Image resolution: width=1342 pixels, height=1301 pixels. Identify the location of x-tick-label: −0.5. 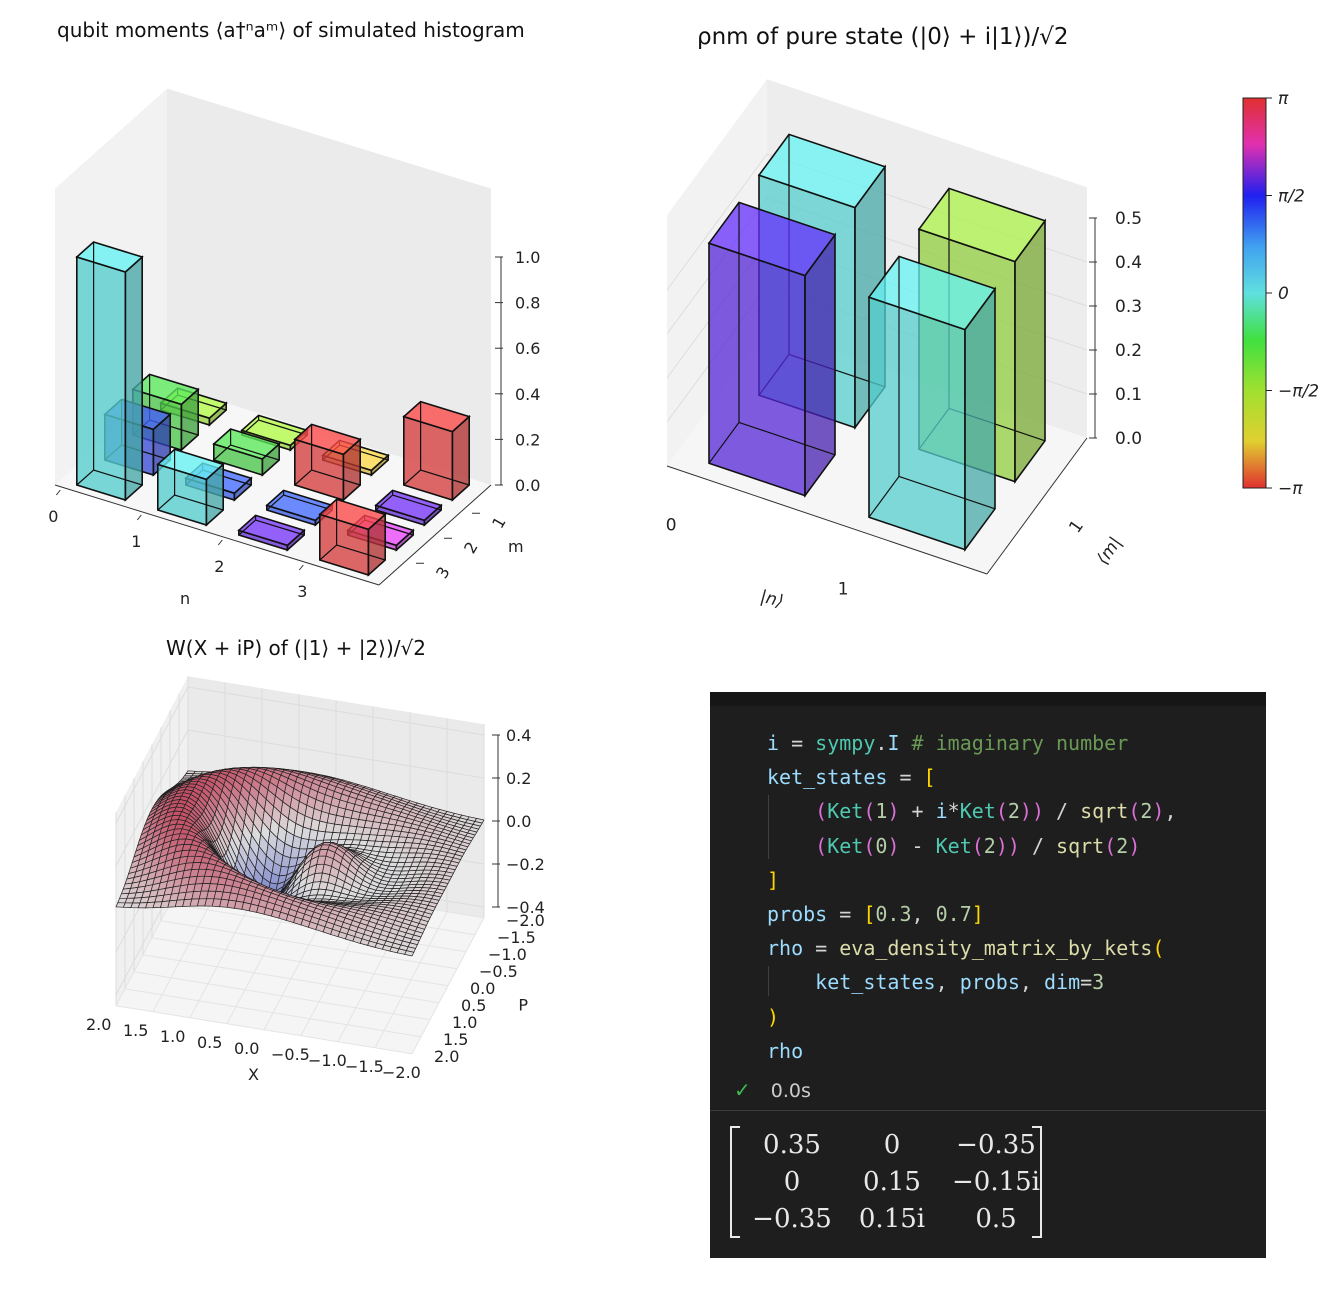
(290, 1054).